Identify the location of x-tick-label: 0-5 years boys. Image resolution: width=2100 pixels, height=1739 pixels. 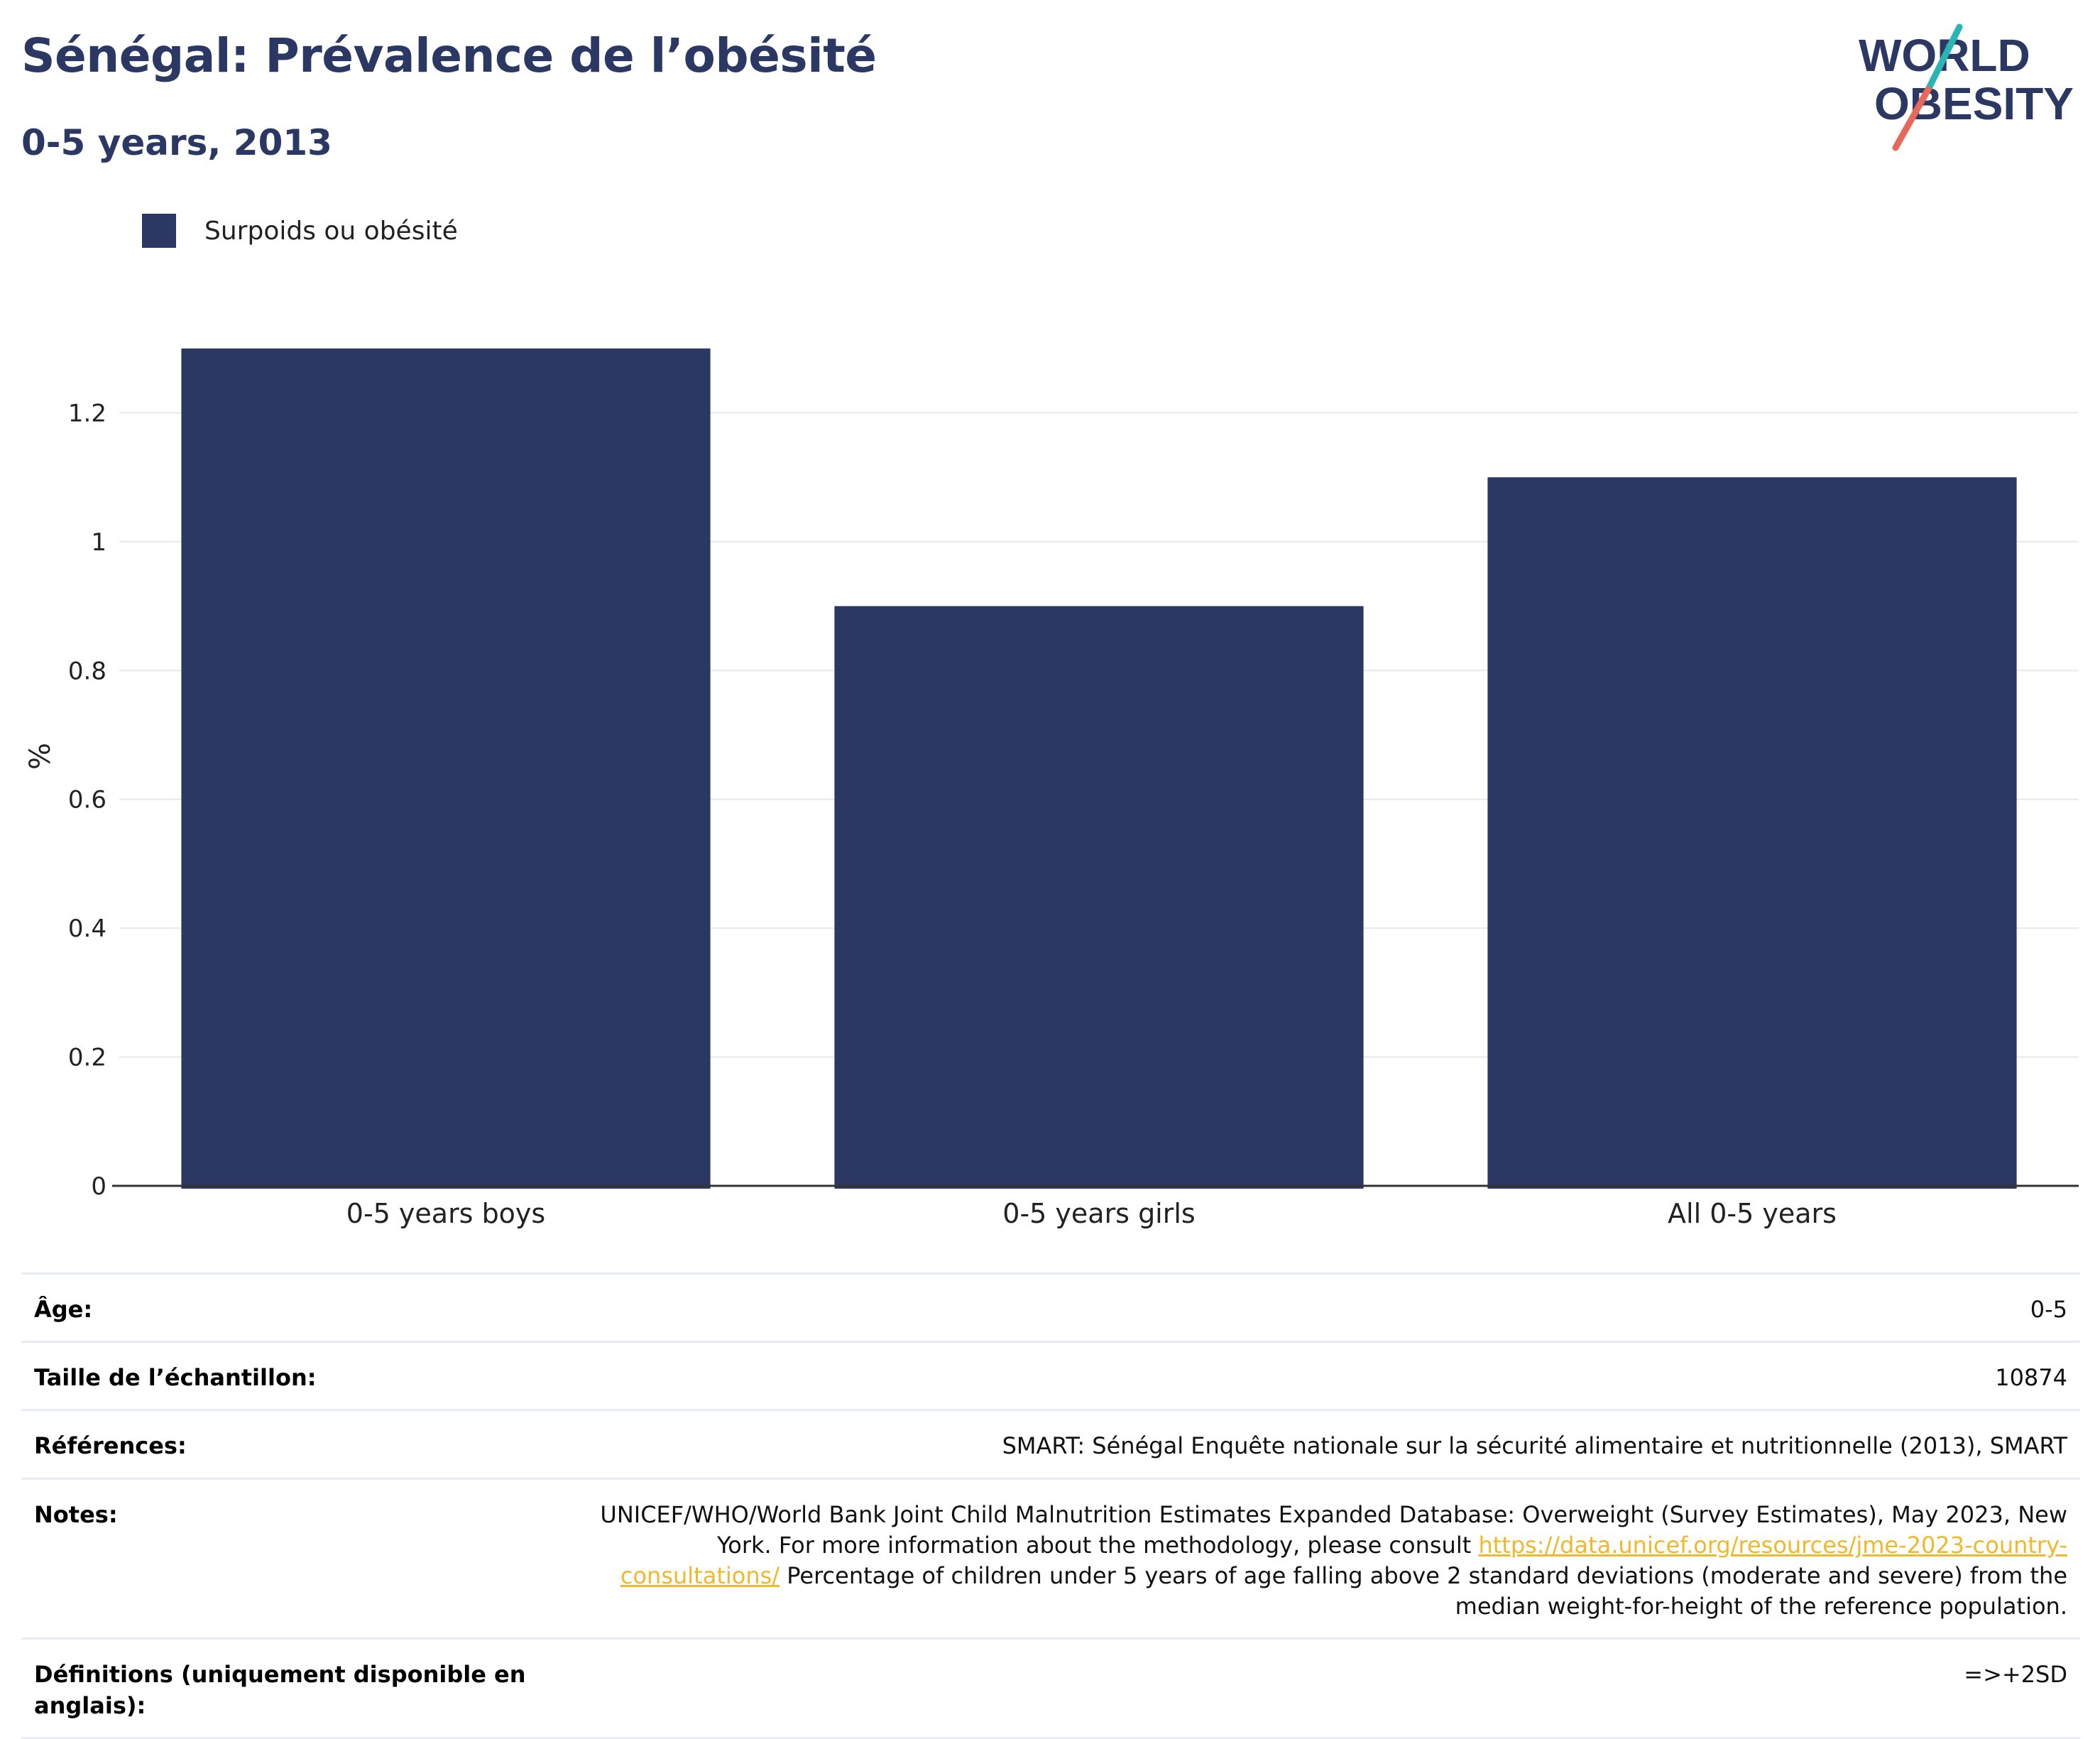
(445, 1213).